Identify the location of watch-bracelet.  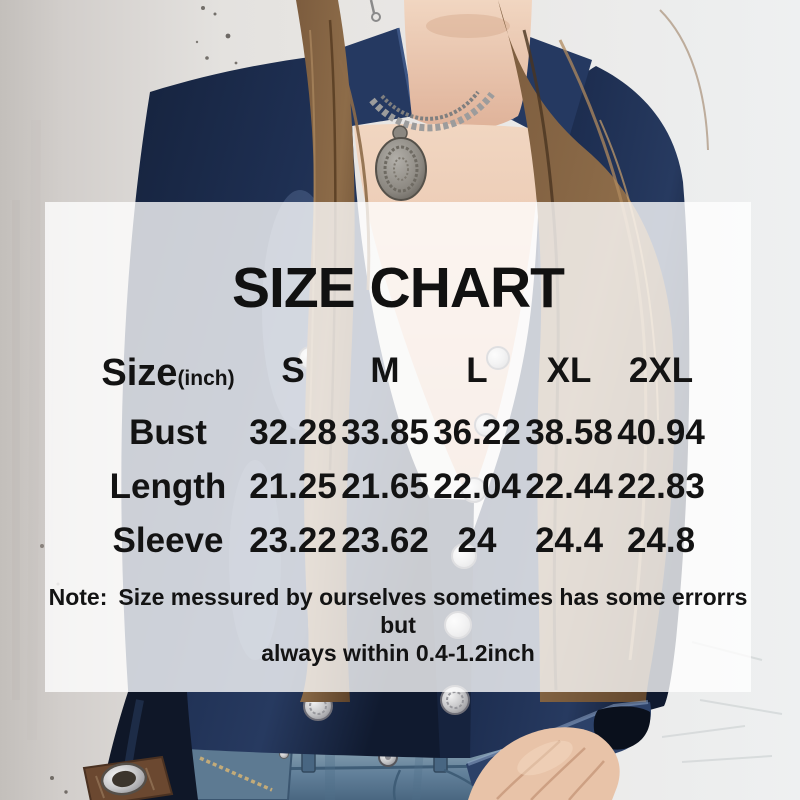
(128, 777).